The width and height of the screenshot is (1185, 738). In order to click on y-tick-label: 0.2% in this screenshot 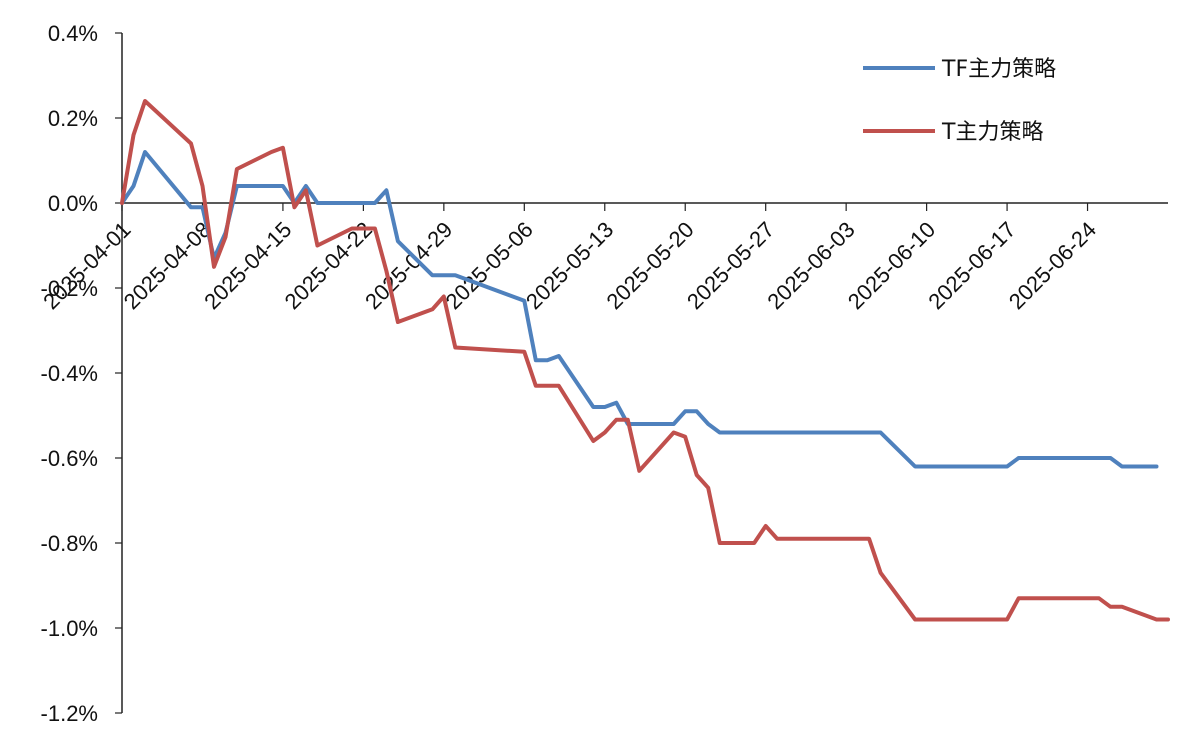, I will do `click(73, 118)`.